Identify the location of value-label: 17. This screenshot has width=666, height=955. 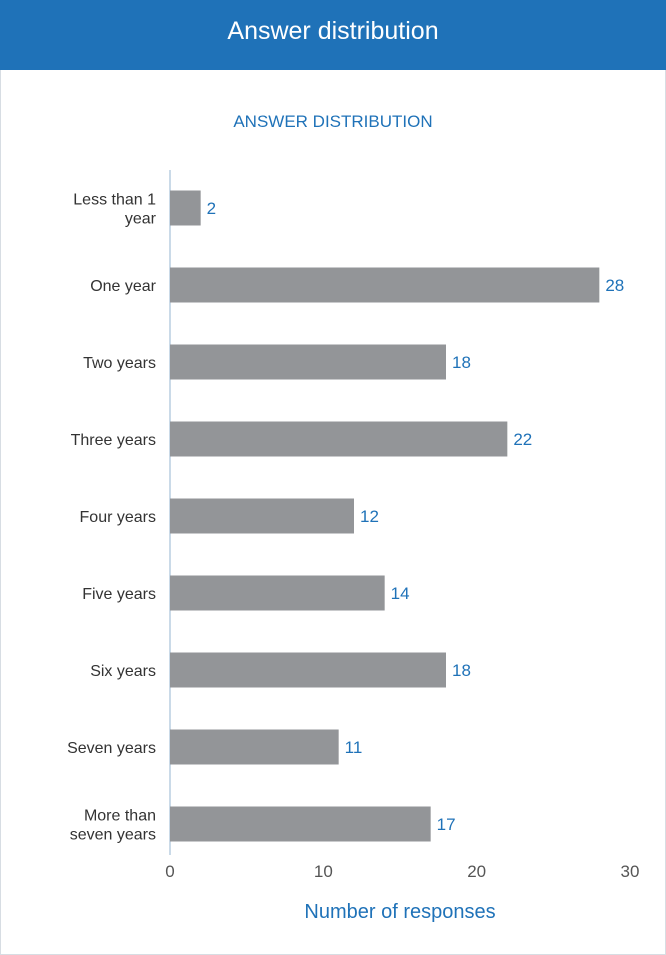
(446, 824).